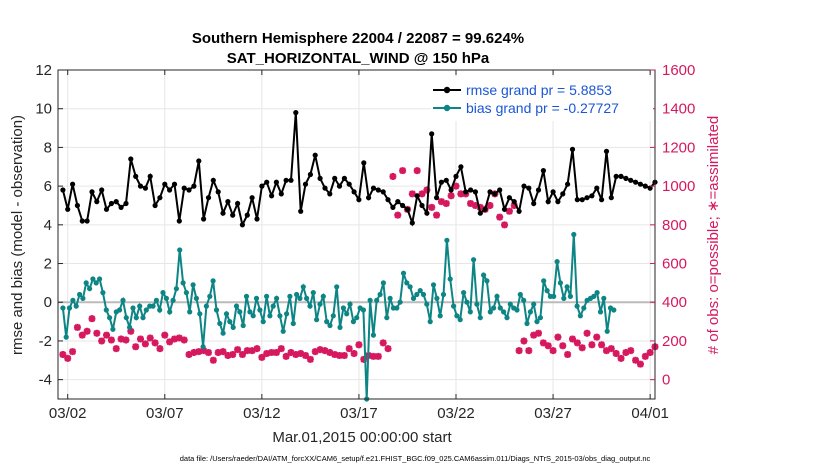 This screenshot has height=470, width=830. Describe the element at coordinates (359, 413) in the screenshot. I see `x-tick-label: 03/17` at that location.